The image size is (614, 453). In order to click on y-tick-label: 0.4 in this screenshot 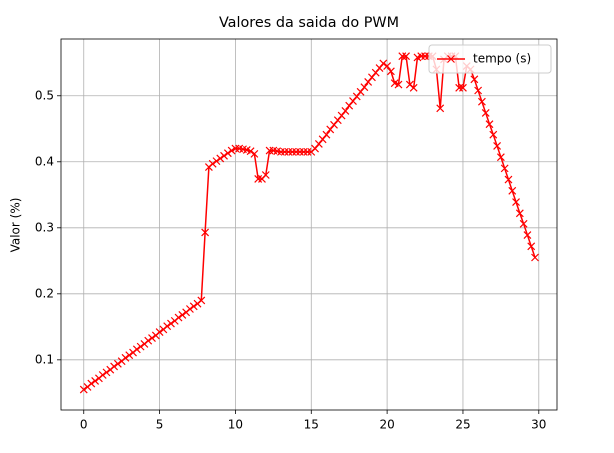, I will do `click(44, 161)`.